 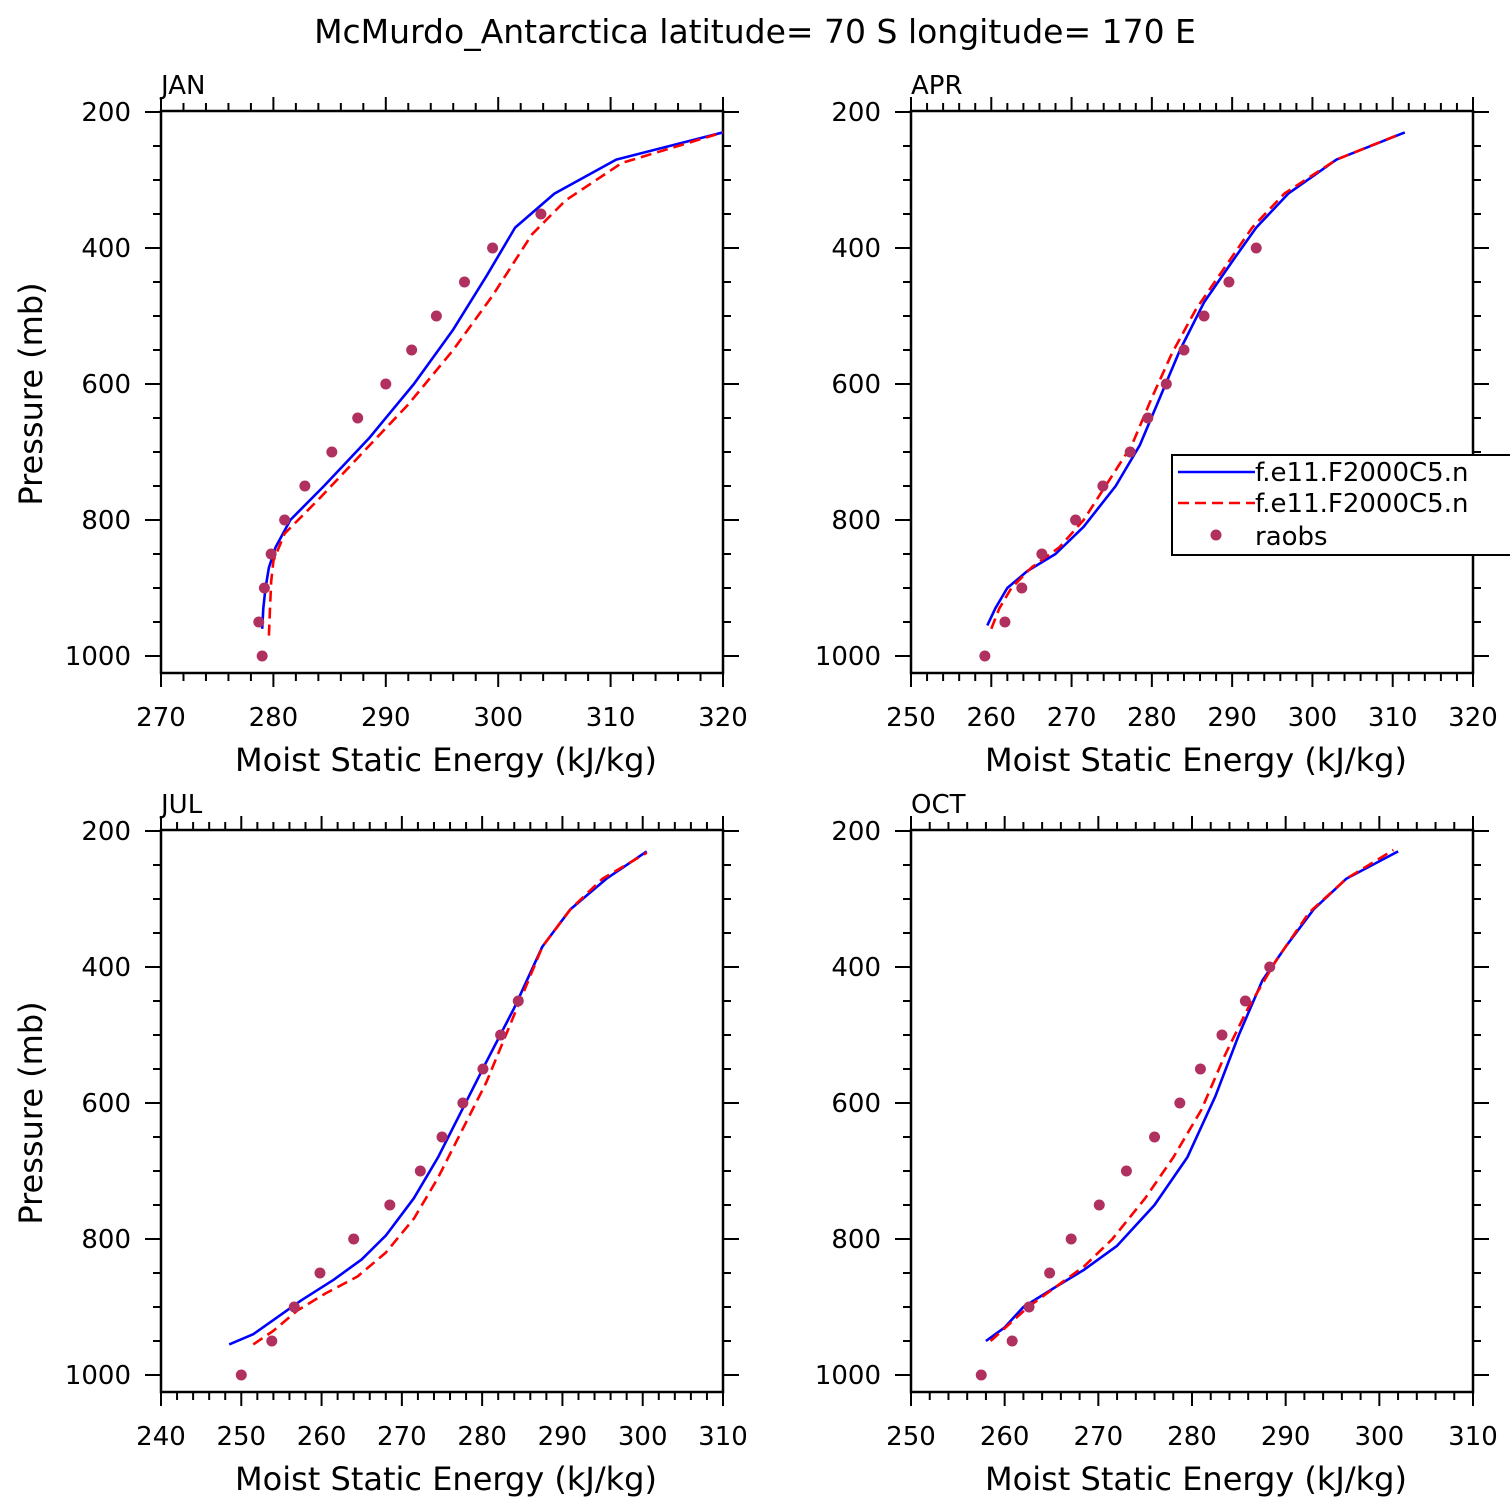 What do you see at coordinates (182, 86) in the screenshot?
I see `panel-label: JAN` at bounding box center [182, 86].